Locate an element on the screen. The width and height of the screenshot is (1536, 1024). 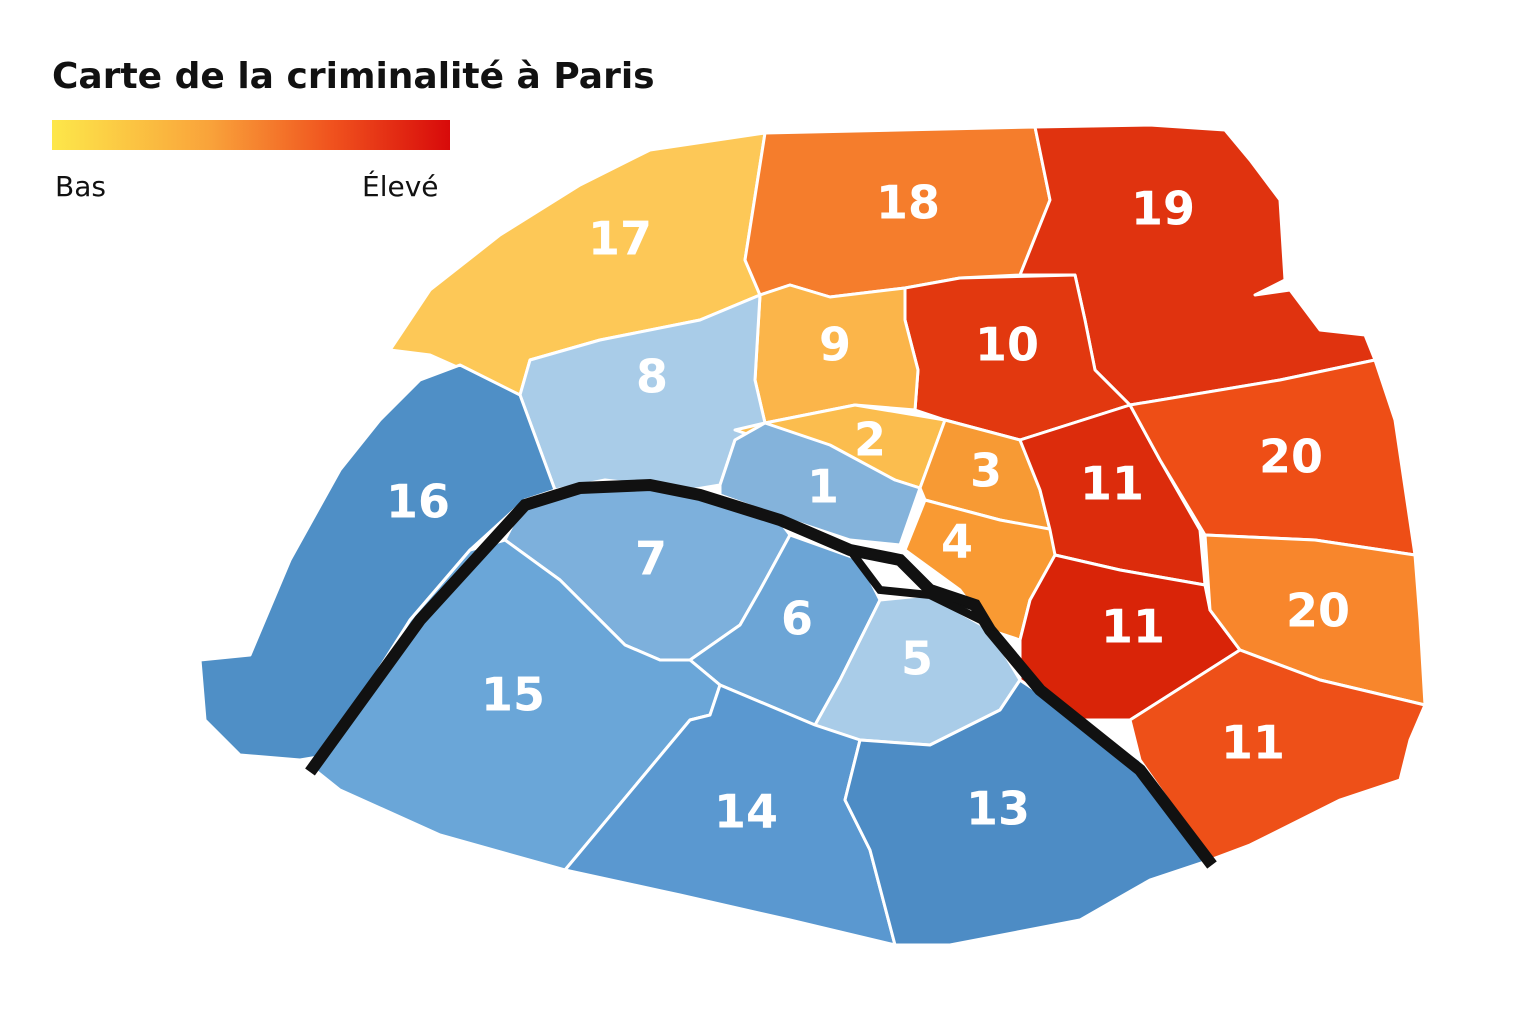
district-label: 7 is located at coordinates (651, 559).